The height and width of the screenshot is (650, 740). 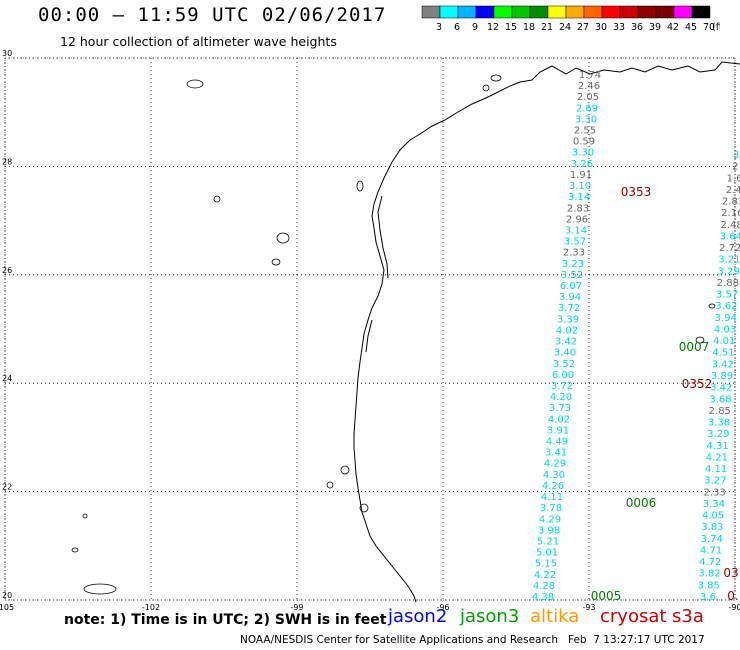 I want to click on color-scale-label: 18, so click(x=529, y=27).